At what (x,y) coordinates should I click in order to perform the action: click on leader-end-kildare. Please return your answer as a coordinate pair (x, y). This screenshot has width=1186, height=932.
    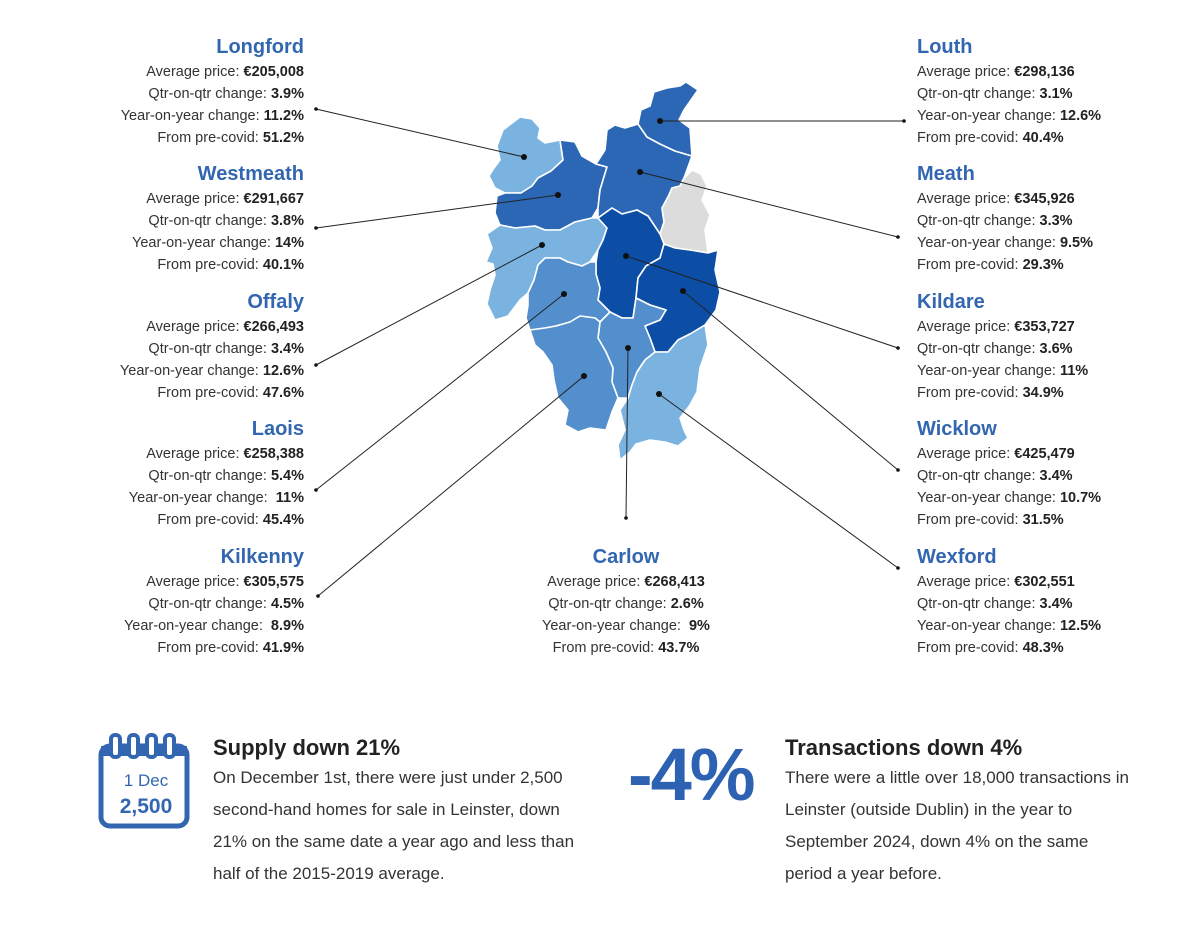
    Looking at the image, I should click on (898, 348).